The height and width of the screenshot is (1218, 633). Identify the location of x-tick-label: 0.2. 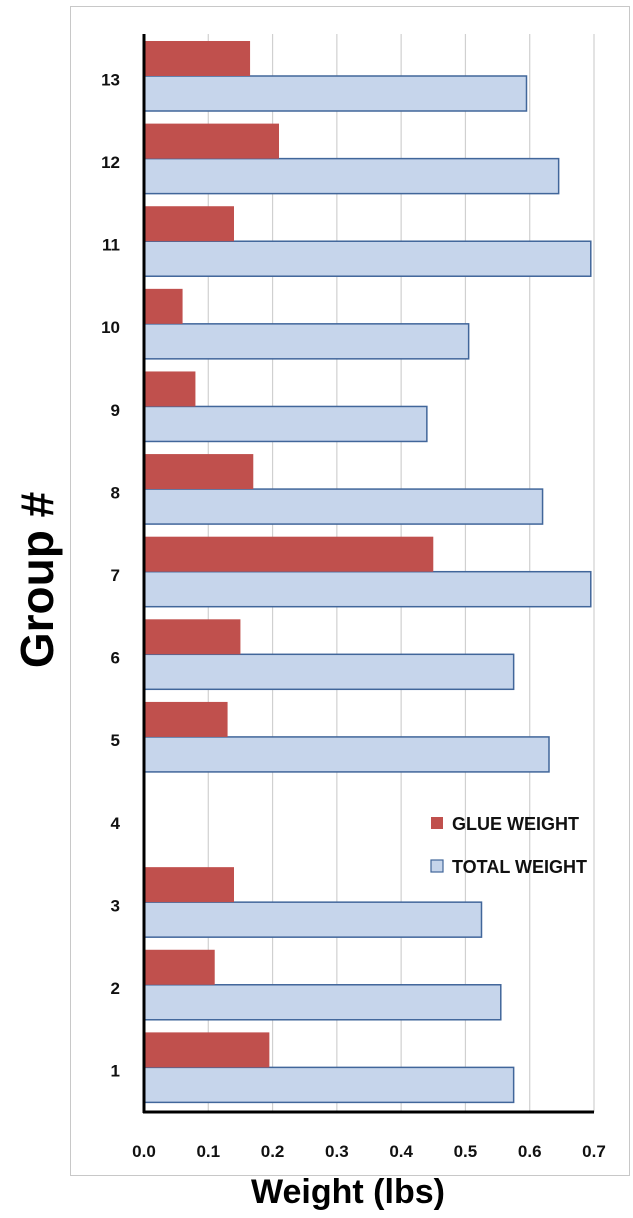
(273, 1151).